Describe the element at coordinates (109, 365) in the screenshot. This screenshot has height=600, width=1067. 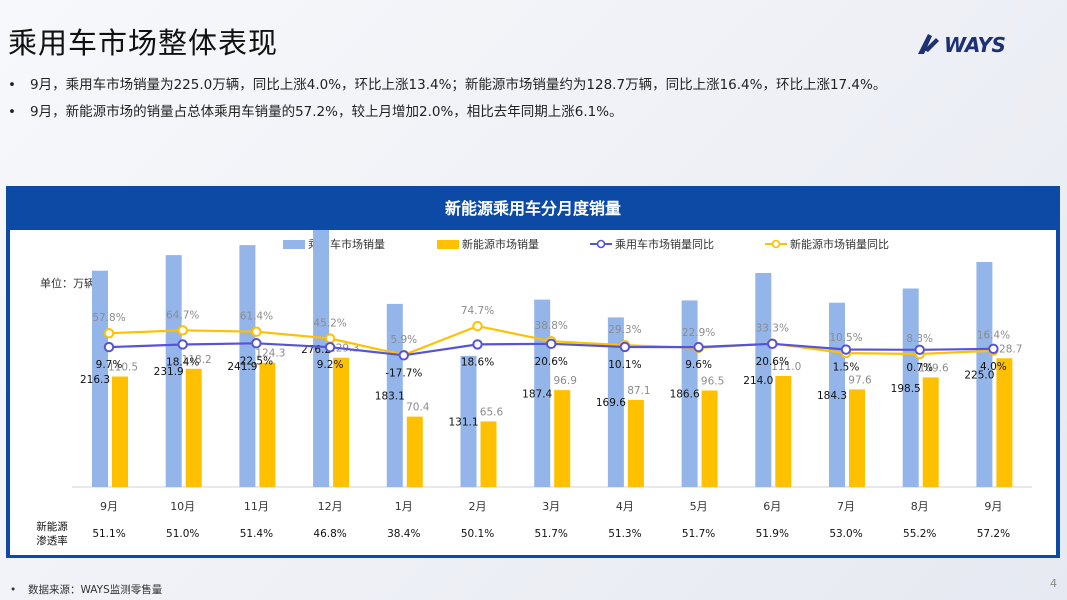
I see `total-yoy-label: 9.7%` at that location.